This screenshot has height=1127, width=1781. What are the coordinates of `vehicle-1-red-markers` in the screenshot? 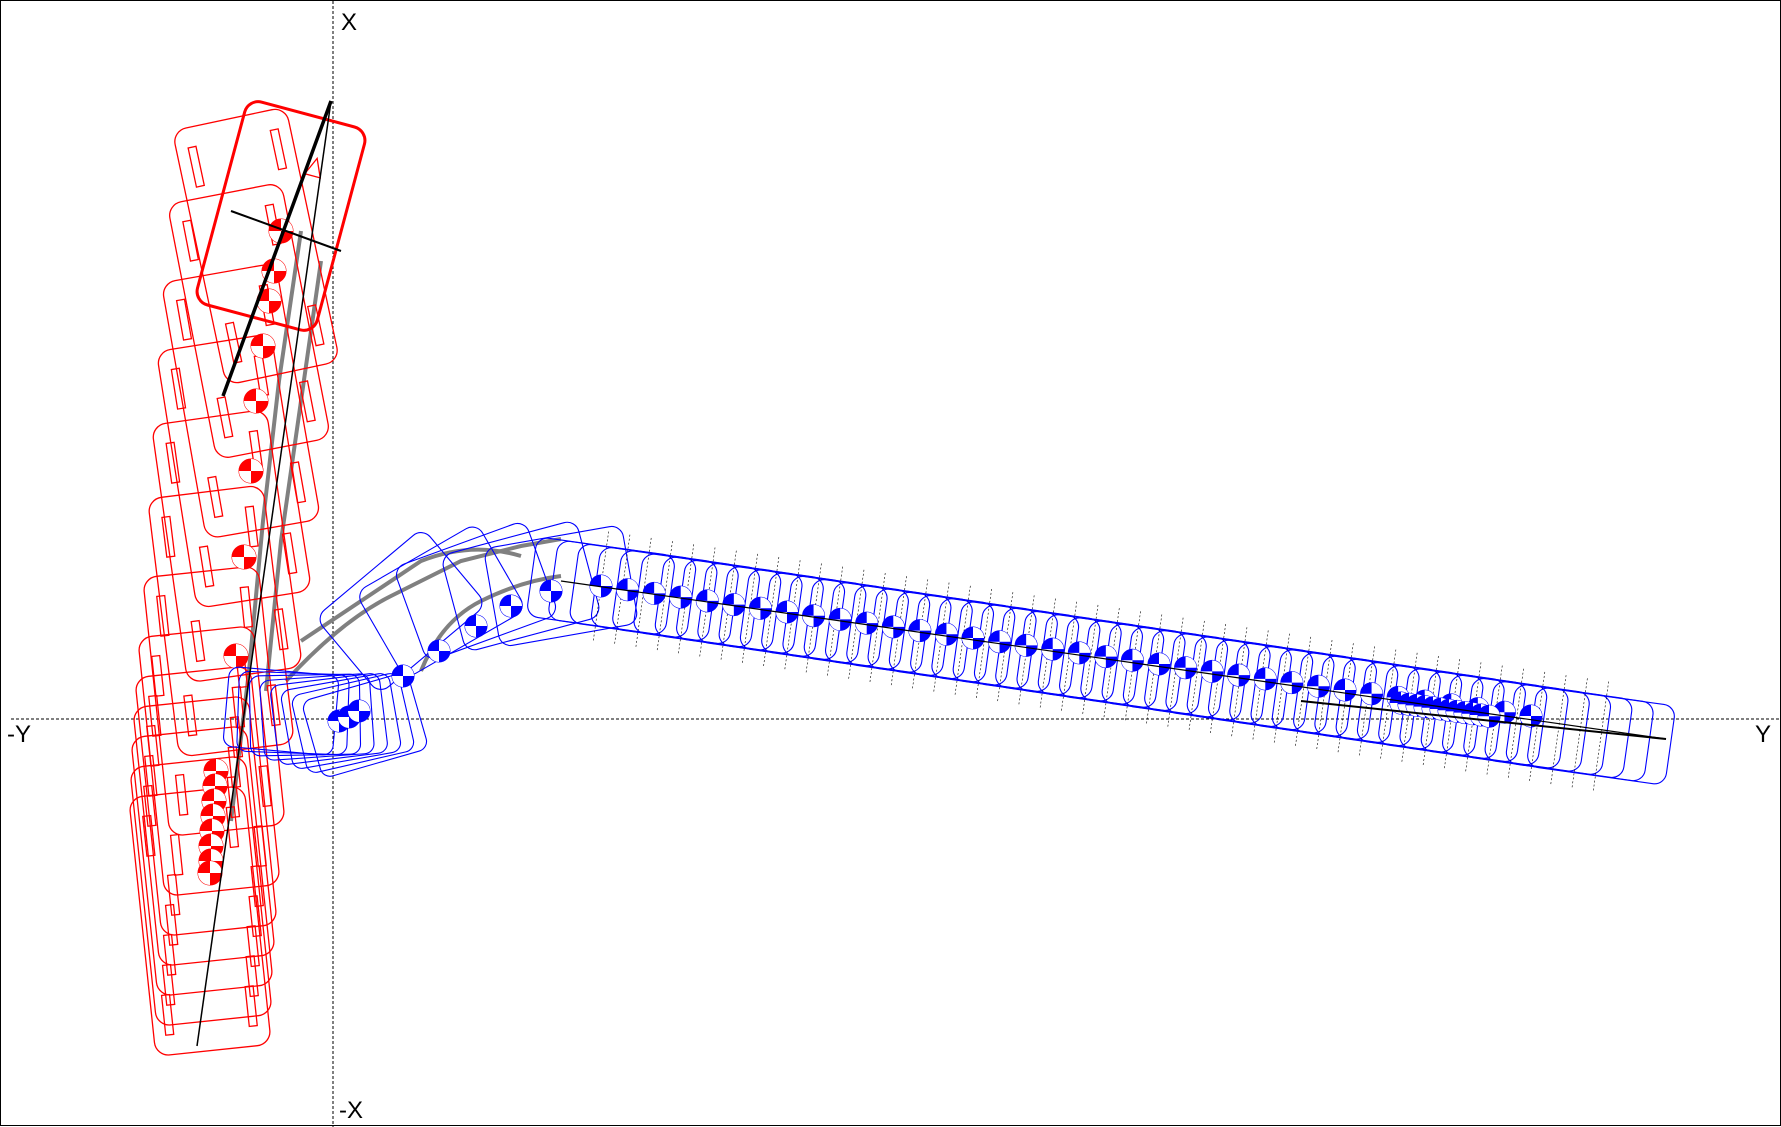 It's located at (245, 552).